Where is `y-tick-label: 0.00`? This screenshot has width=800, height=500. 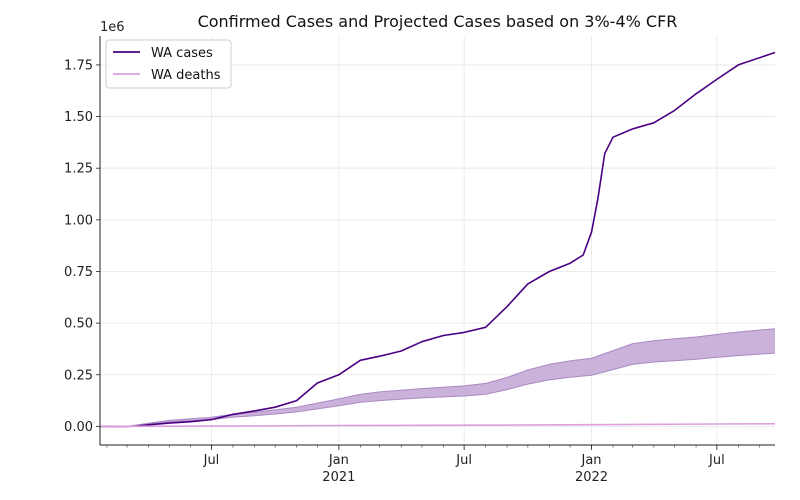 y-tick-label: 0.00 is located at coordinates (78, 427).